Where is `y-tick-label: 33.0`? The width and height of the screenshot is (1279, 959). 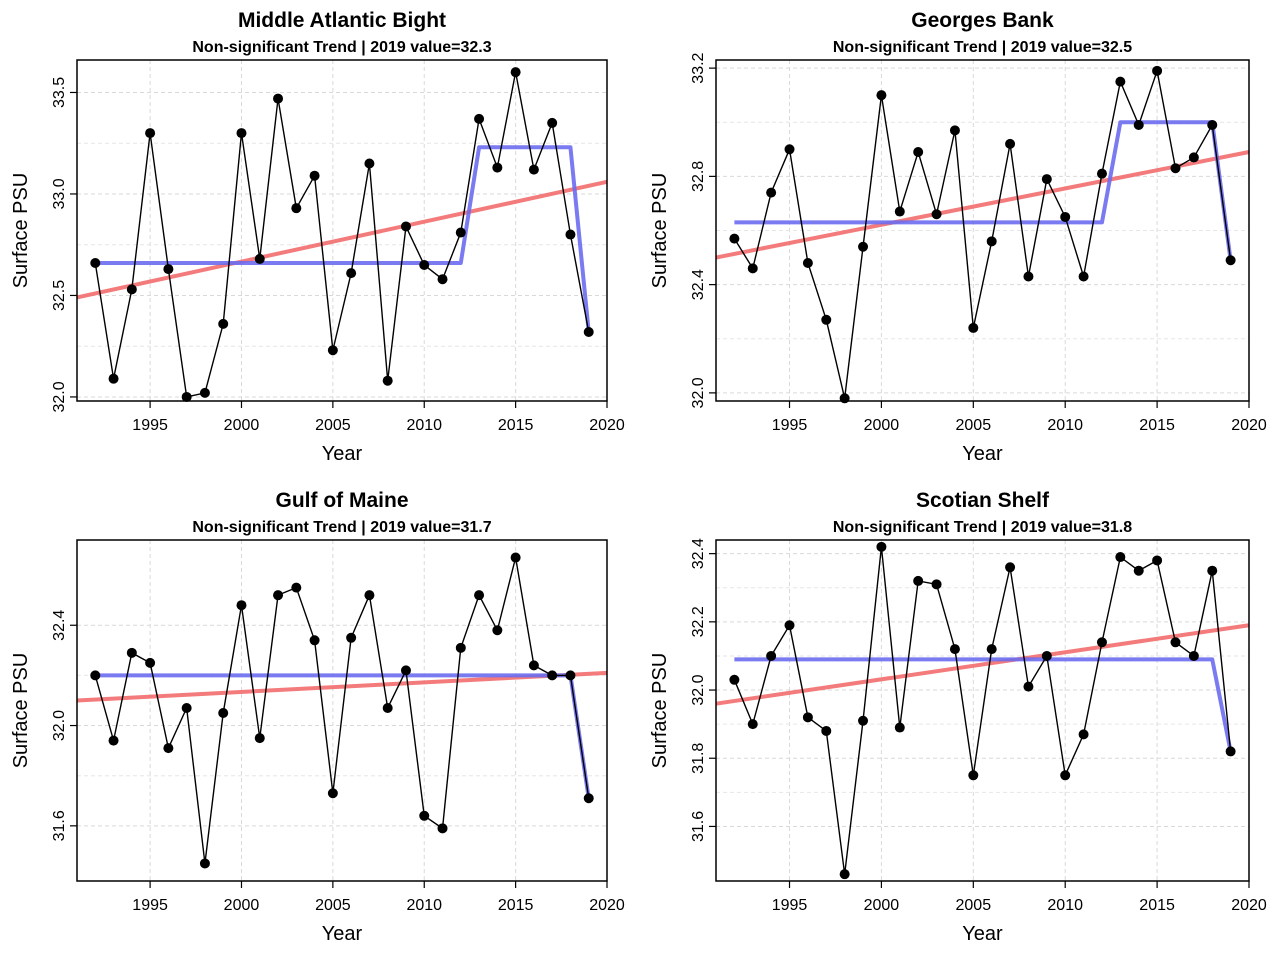 y-tick-label: 33.0 is located at coordinates (59, 193).